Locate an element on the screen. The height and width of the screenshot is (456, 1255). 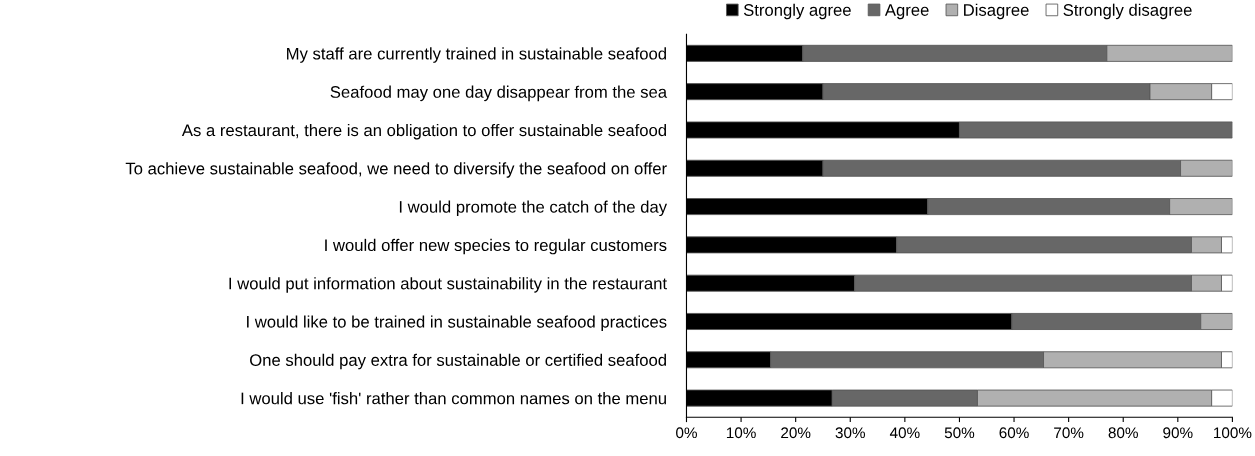
x-tick-label: 40% is located at coordinates (904, 433).